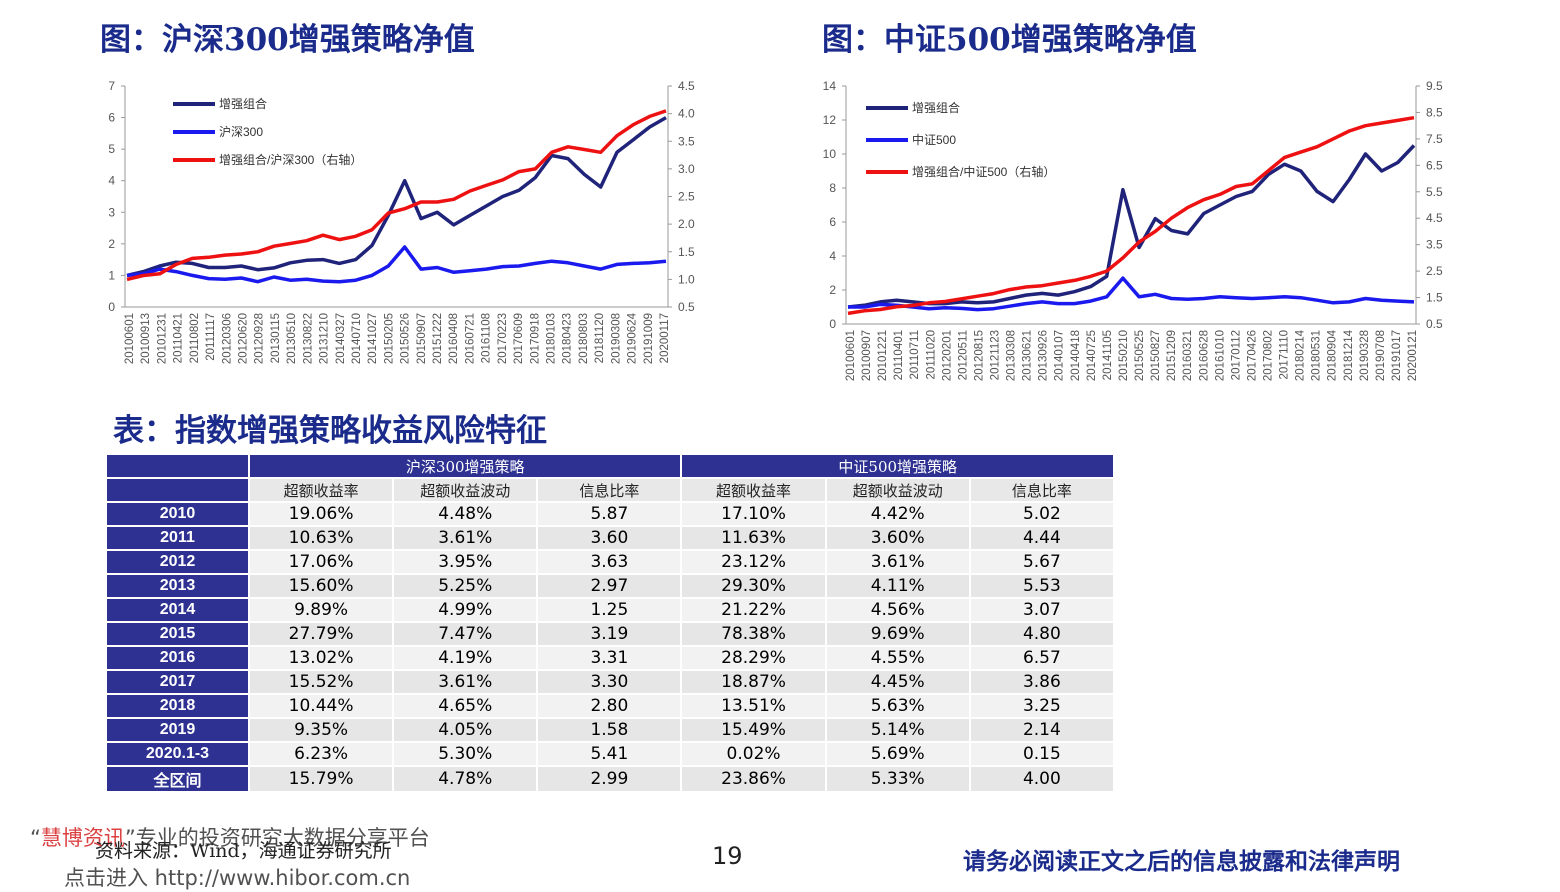 The image size is (1560, 892). Describe the element at coordinates (609, 634) in the screenshot. I see `table-cell: 3.19` at that location.